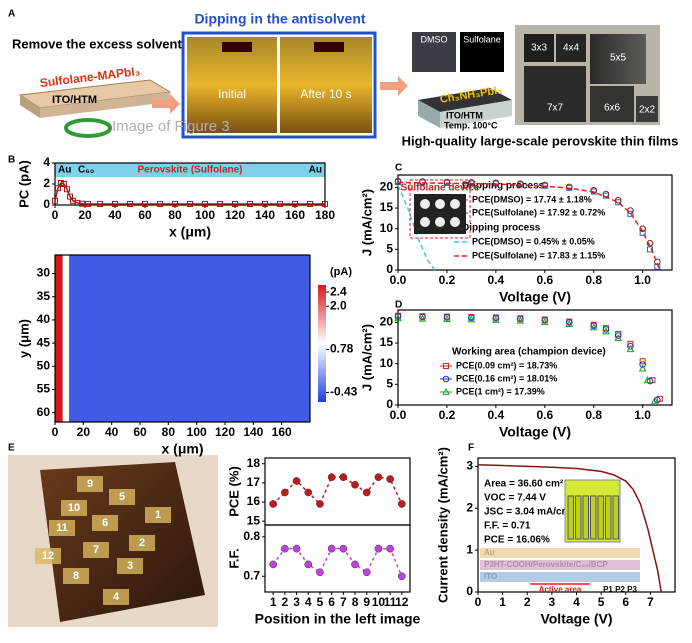  I want to click on panel-letter: A, so click(11, 14).